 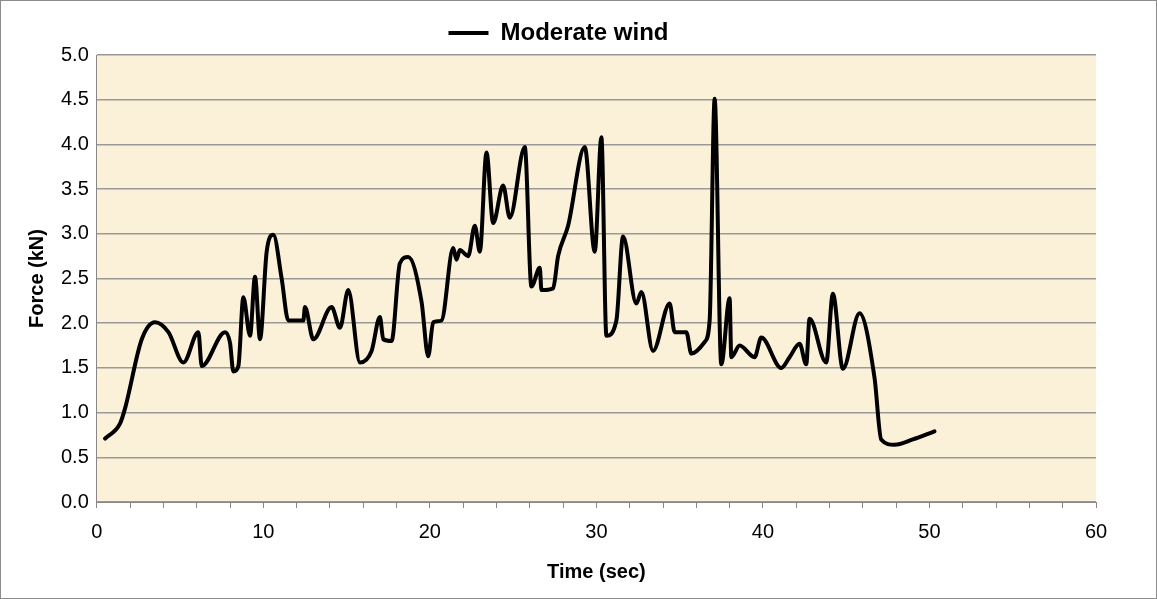 What do you see at coordinates (74, 53) in the screenshot?
I see `y-tick-label: 5.0` at bounding box center [74, 53].